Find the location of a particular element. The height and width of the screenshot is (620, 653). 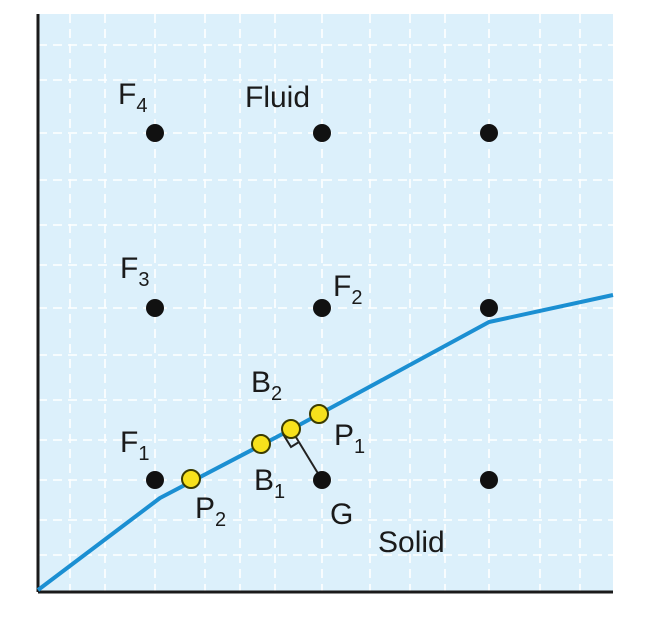

node-solid-right is located at coordinates (489, 480).